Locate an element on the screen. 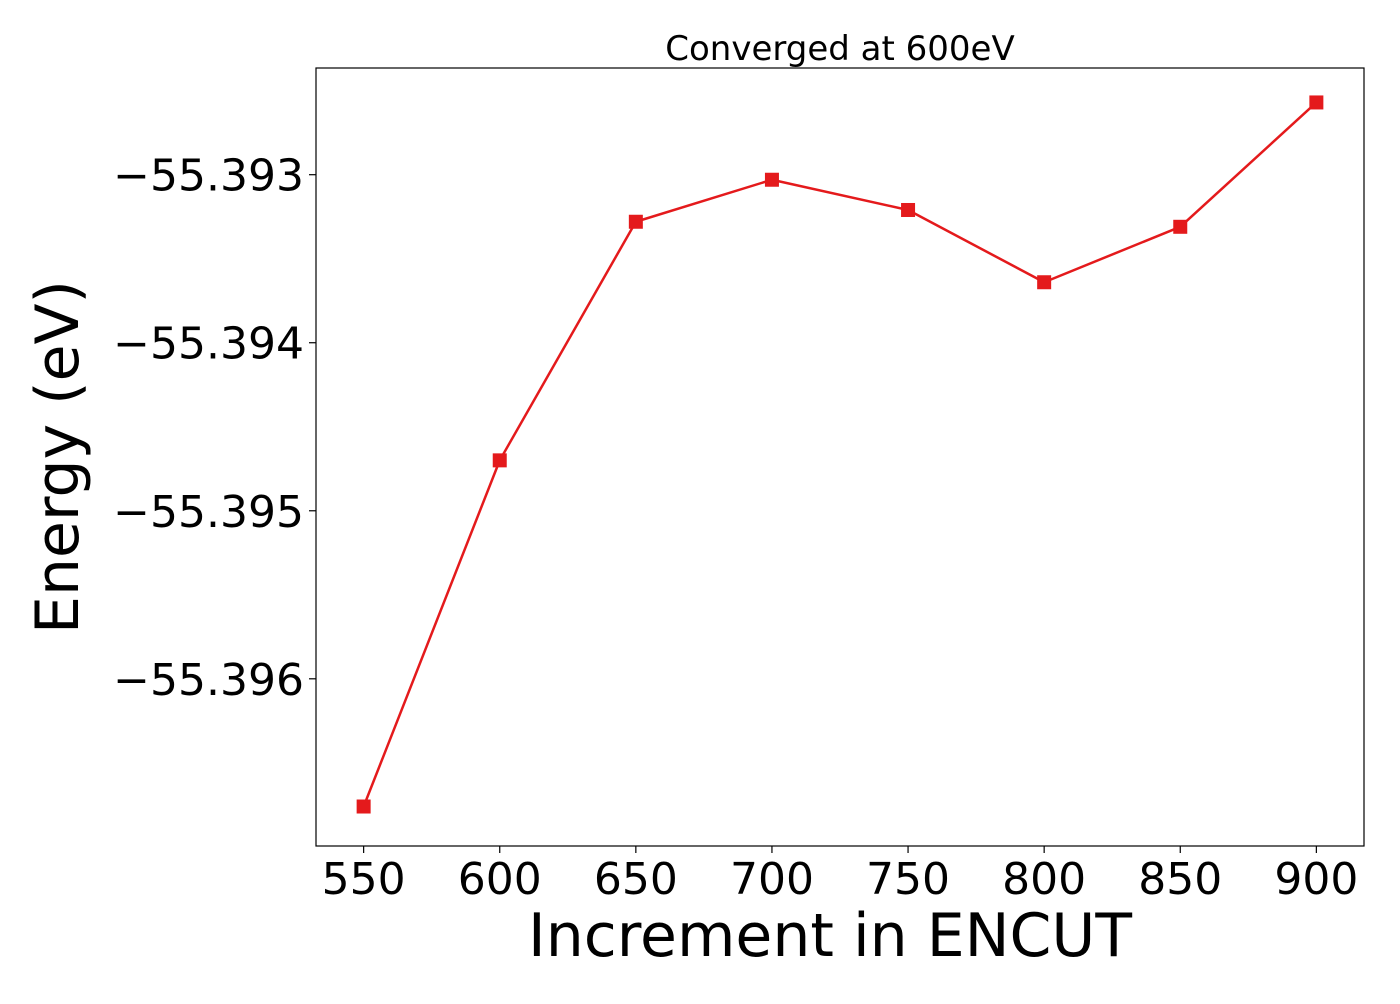 This screenshot has width=1400, height=1004. chart-title: Converged at 600eV is located at coordinates (839, 49).